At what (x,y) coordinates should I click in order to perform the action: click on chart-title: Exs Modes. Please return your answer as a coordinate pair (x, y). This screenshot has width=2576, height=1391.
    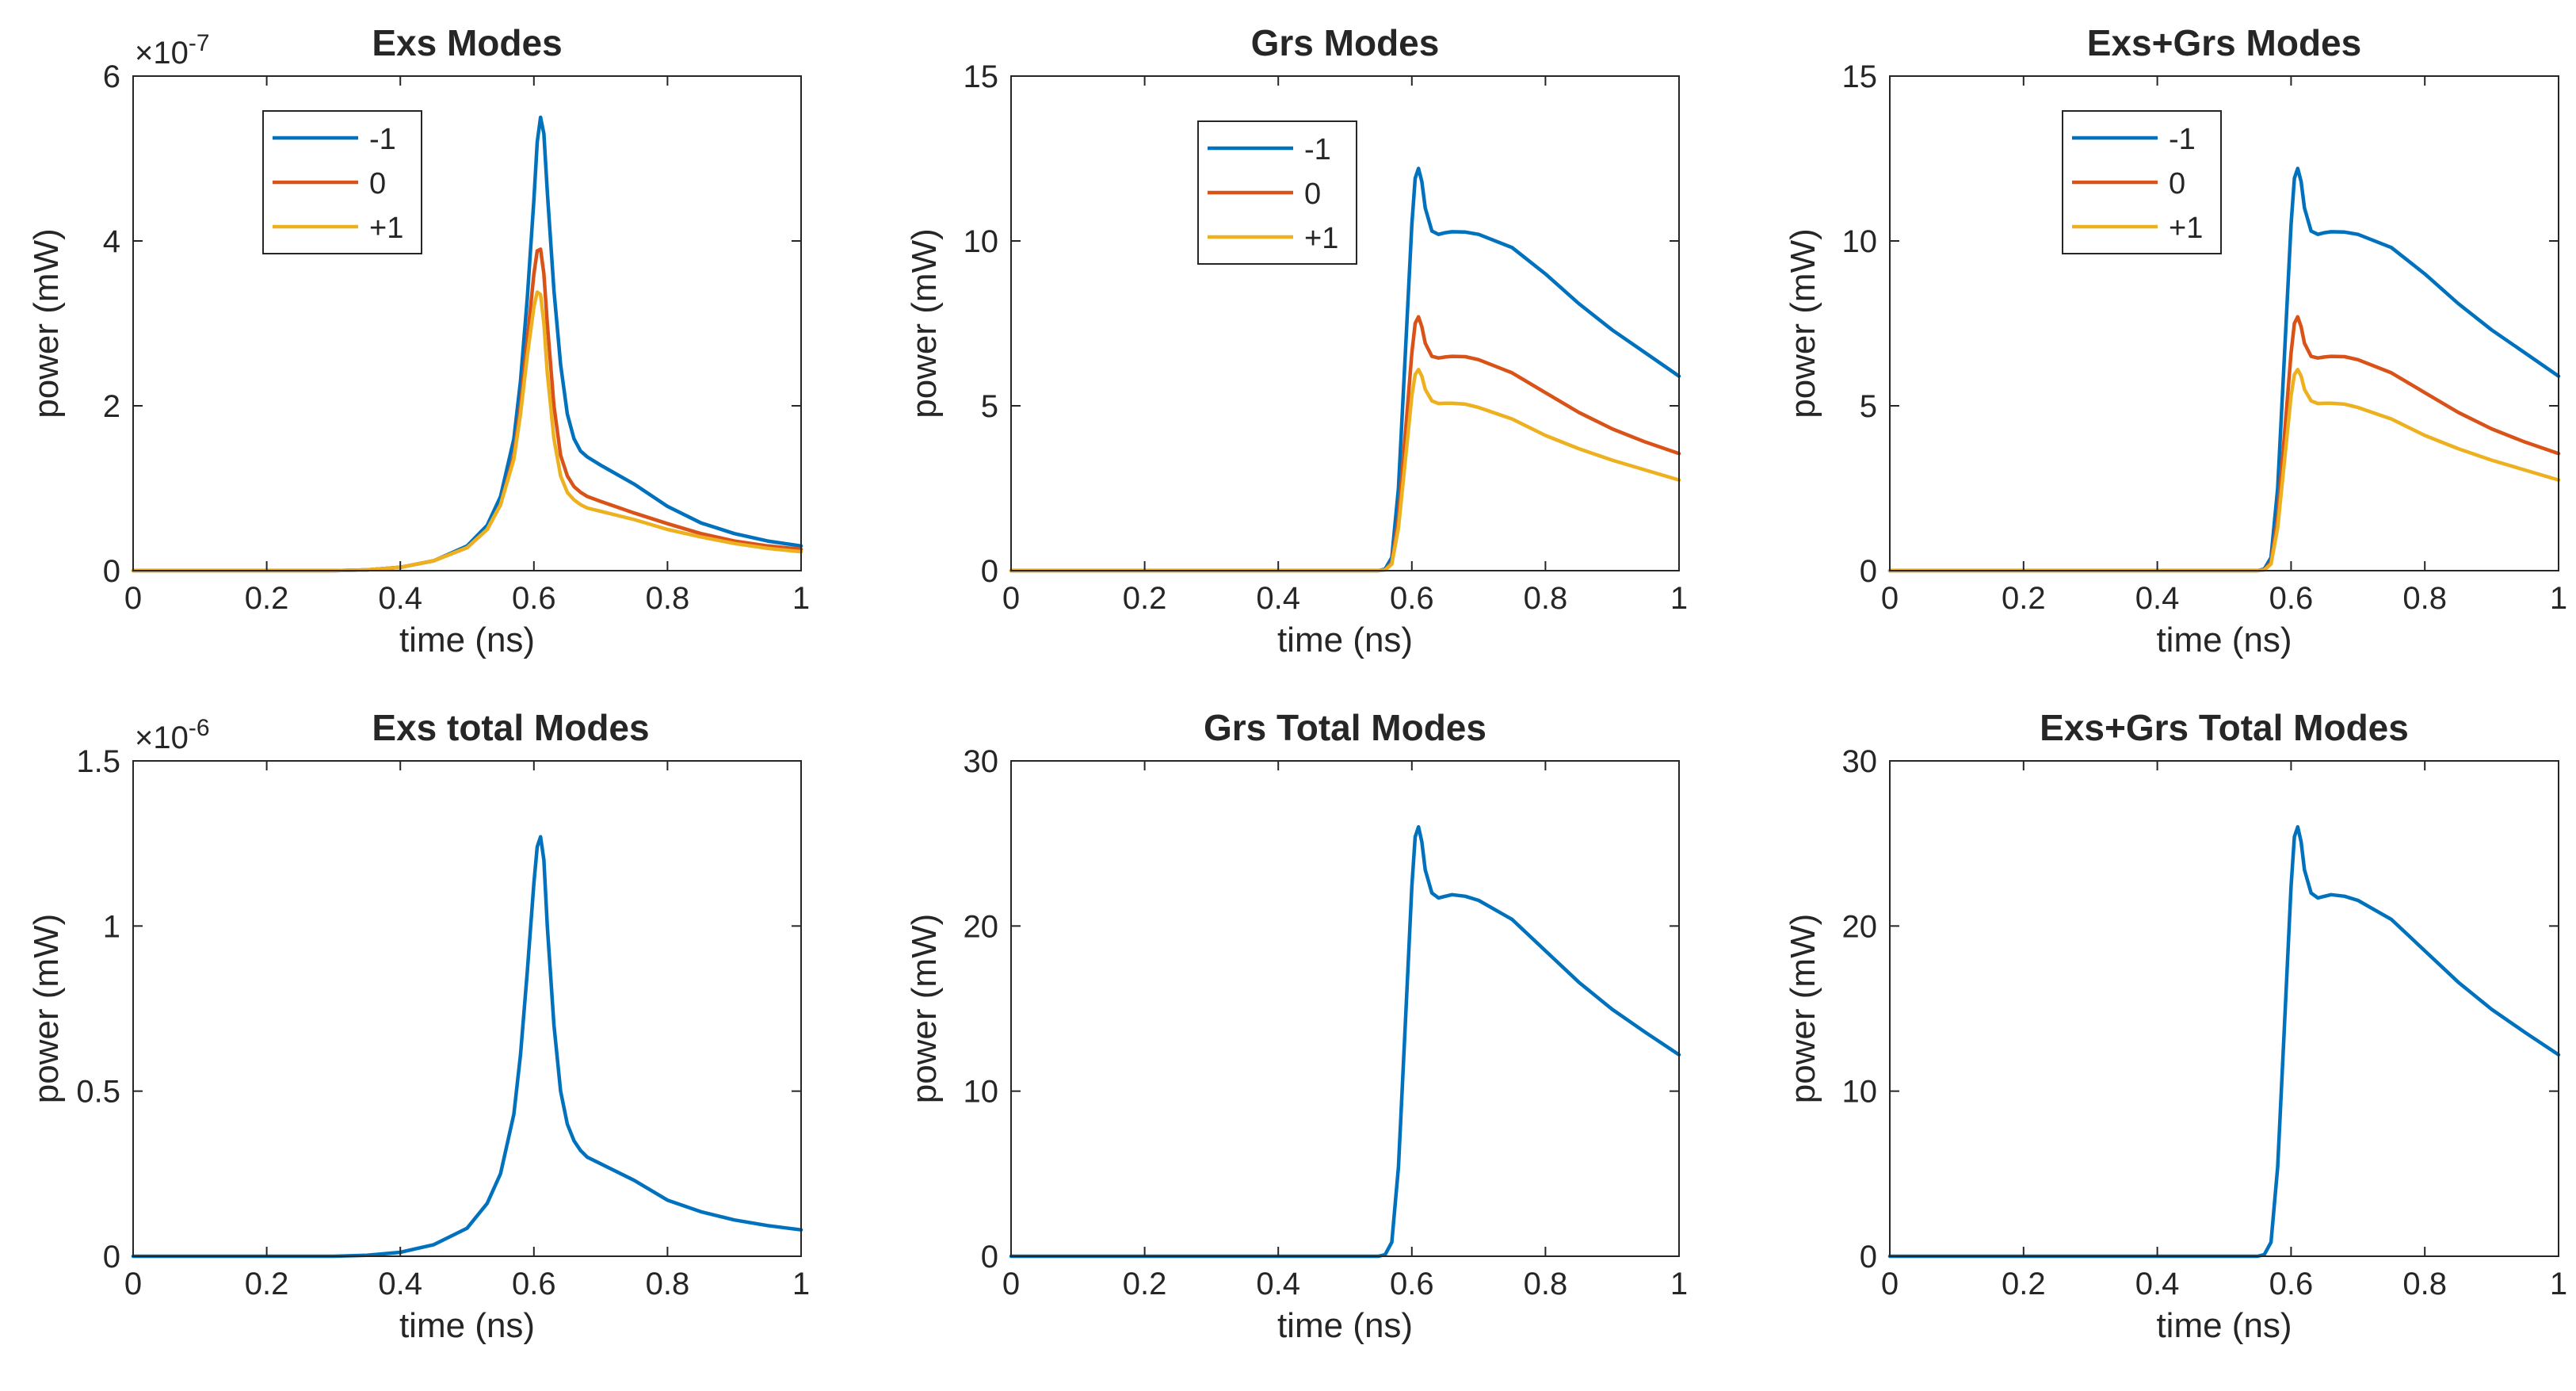
    Looking at the image, I should click on (467, 43).